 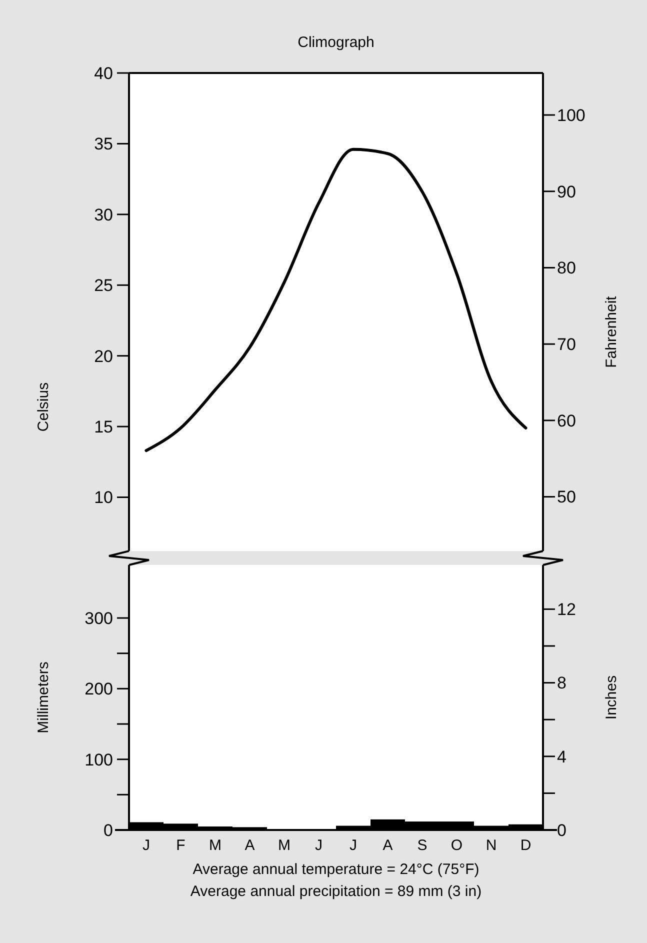 I want to click on y-tick-label: 20, so click(x=103, y=356).